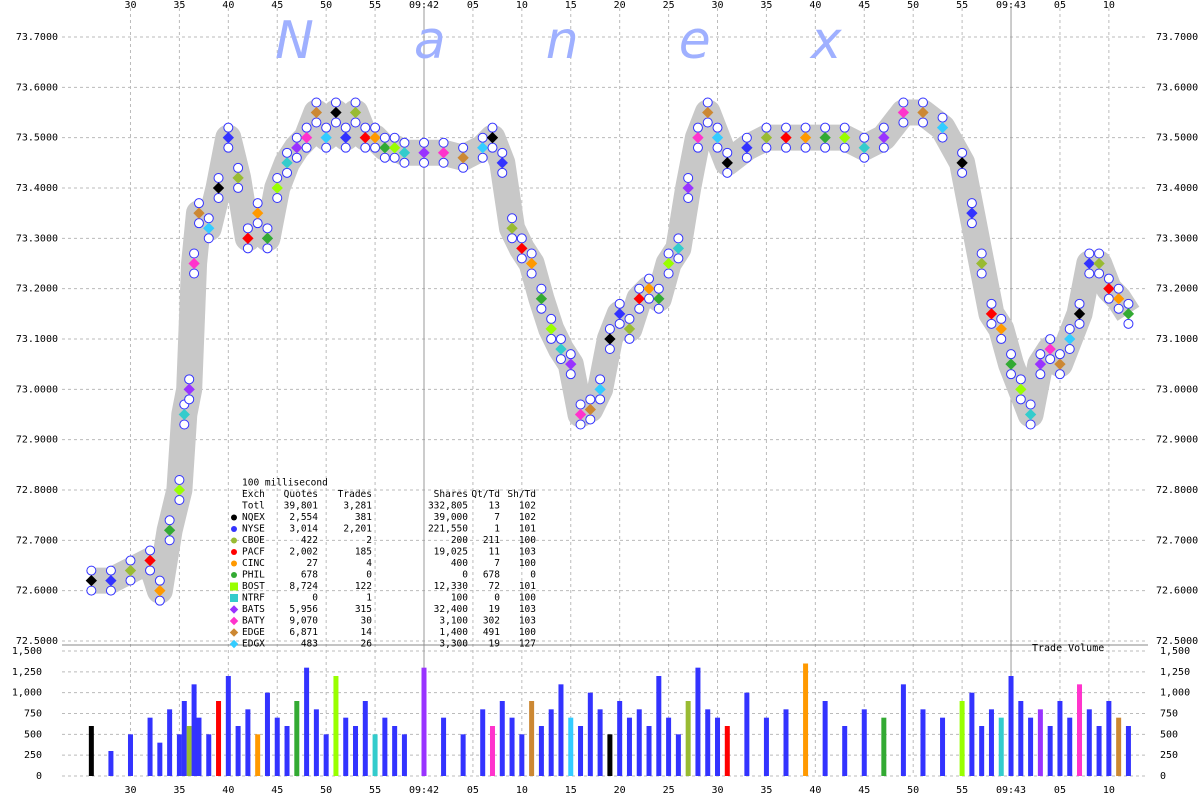 This screenshot has height=800, width=1200. Describe the element at coordinates (369, 540) in the screenshot. I see `table-cell: 2` at that location.